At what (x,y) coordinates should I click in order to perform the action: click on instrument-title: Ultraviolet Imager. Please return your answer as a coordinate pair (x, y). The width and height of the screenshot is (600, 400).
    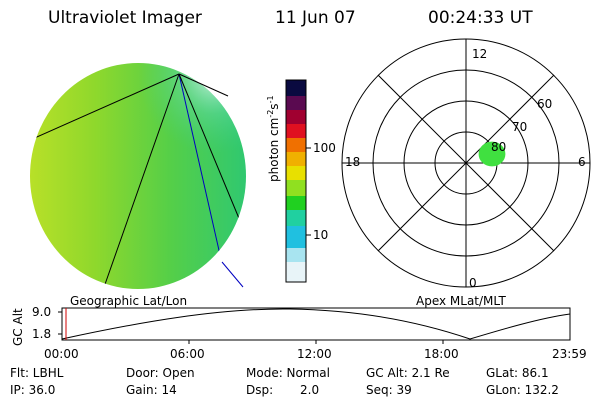
    Looking at the image, I should click on (125, 18).